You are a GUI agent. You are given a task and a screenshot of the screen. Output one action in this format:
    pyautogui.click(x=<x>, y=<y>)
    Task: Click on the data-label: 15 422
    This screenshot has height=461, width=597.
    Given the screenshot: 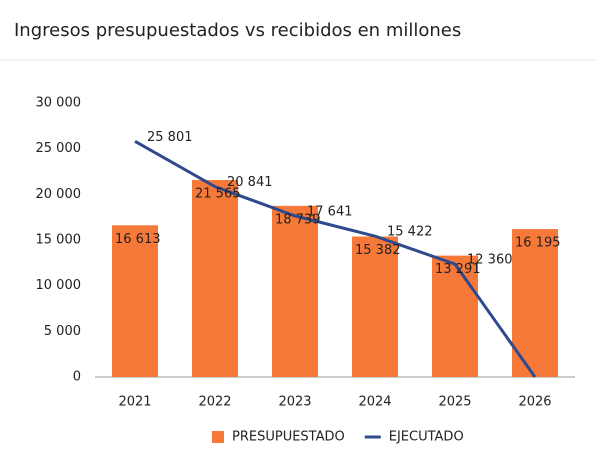 What is the action you would take?
    pyautogui.click(x=410, y=232)
    